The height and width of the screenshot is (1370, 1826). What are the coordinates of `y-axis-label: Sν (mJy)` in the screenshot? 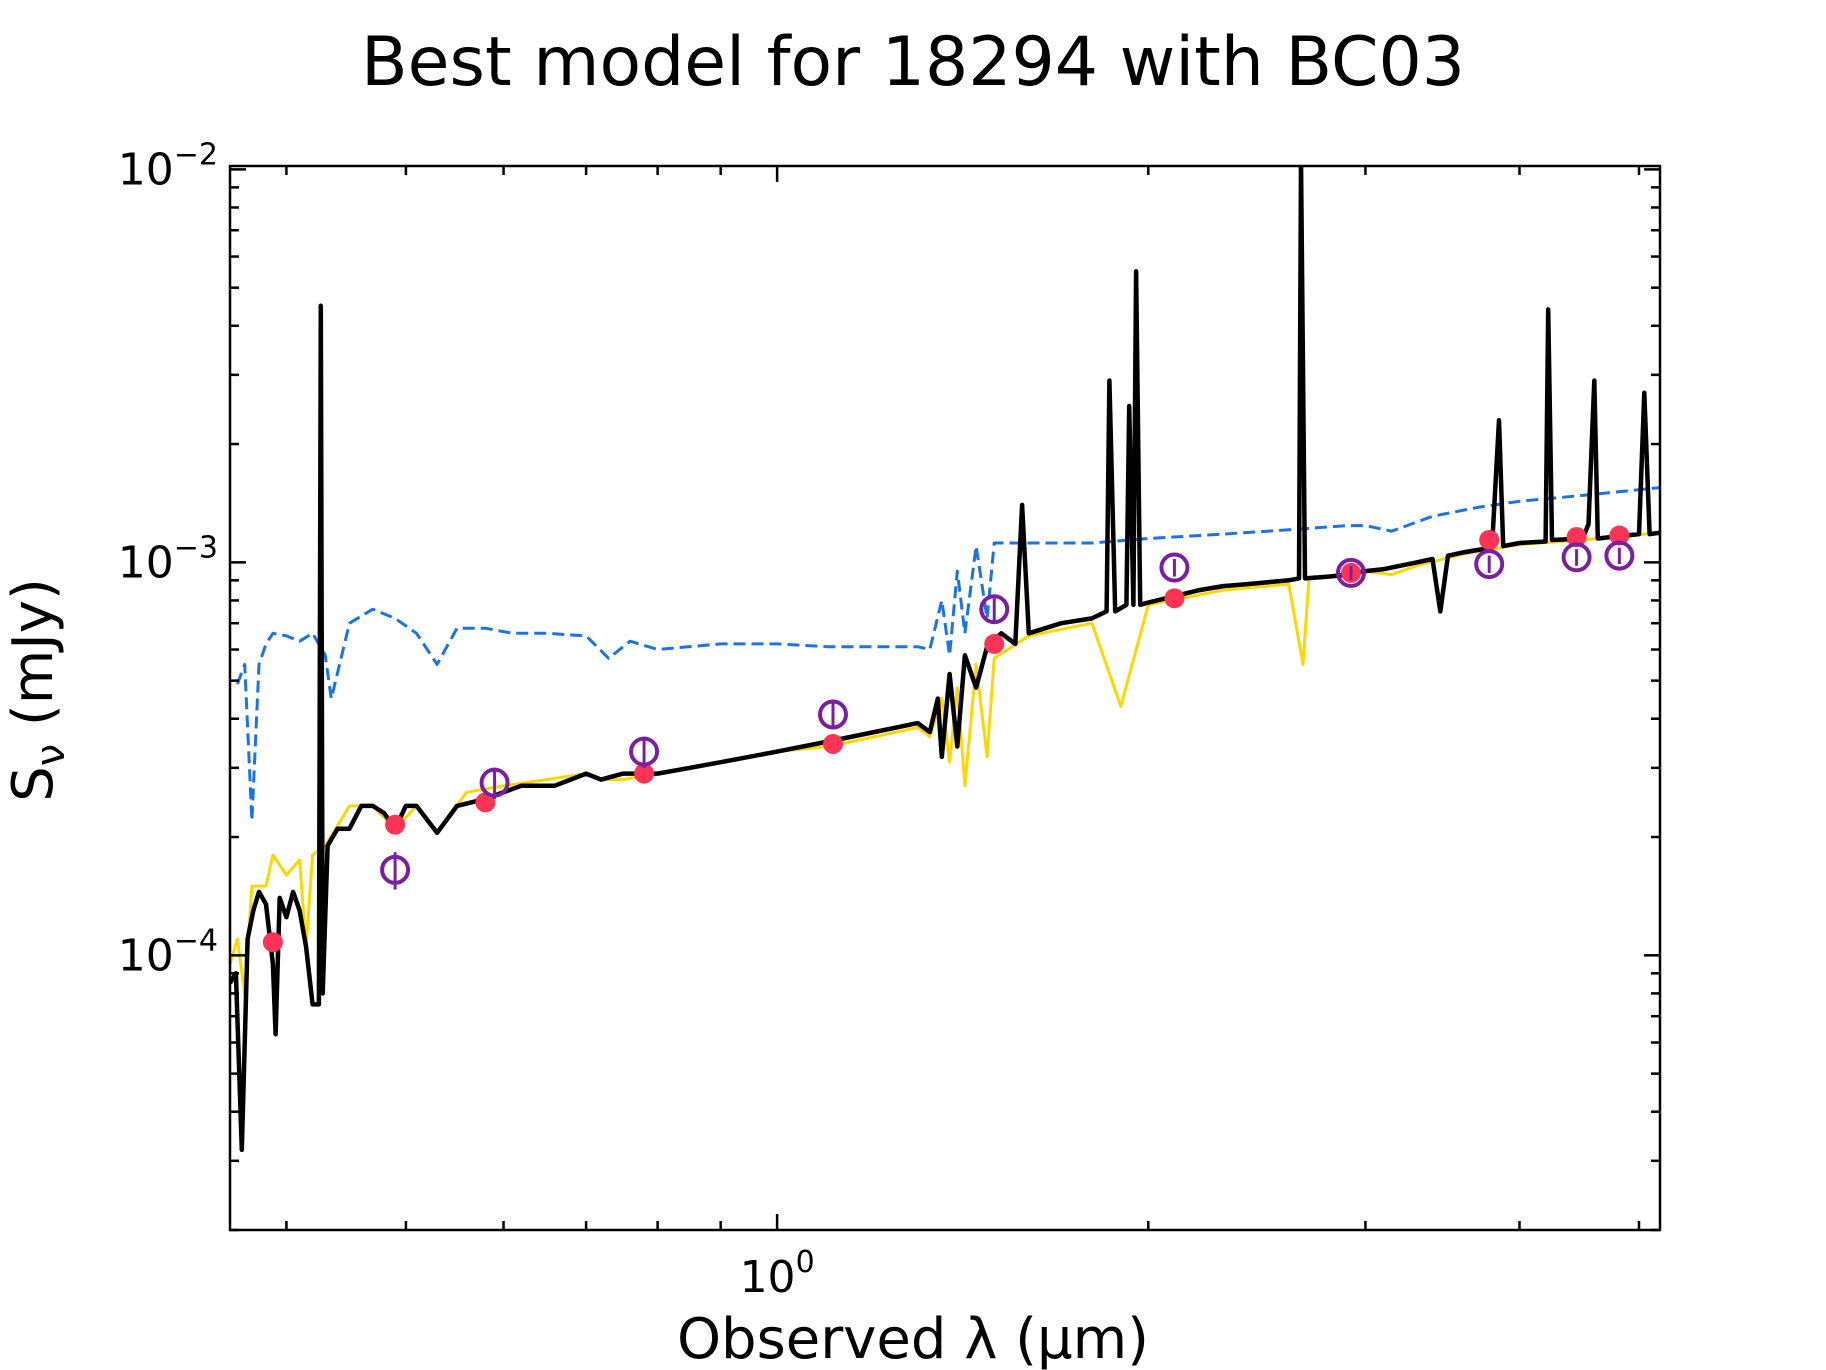 It's located at (37, 690).